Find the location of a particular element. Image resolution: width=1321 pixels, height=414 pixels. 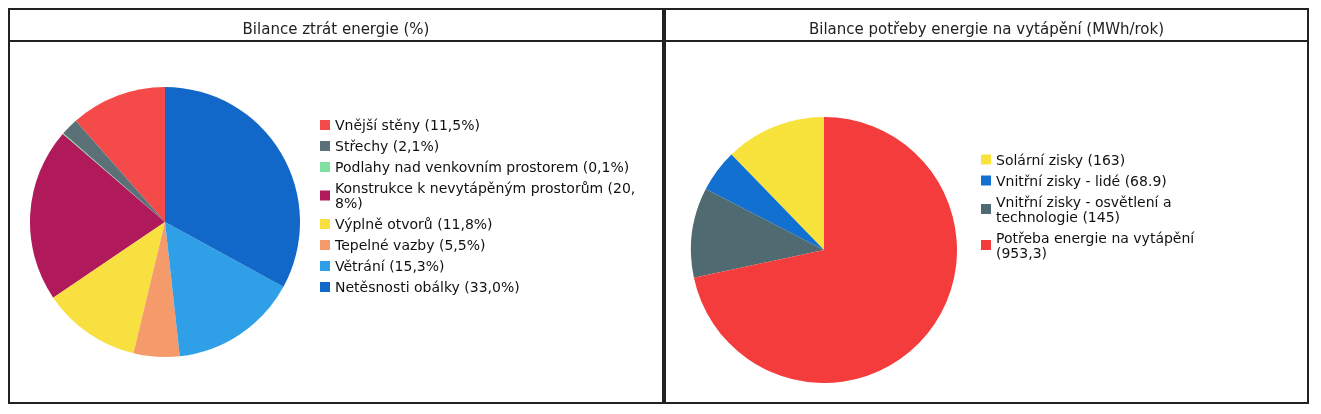

legend-label: Vnější stěny (11,5%) is located at coordinates (407, 125).